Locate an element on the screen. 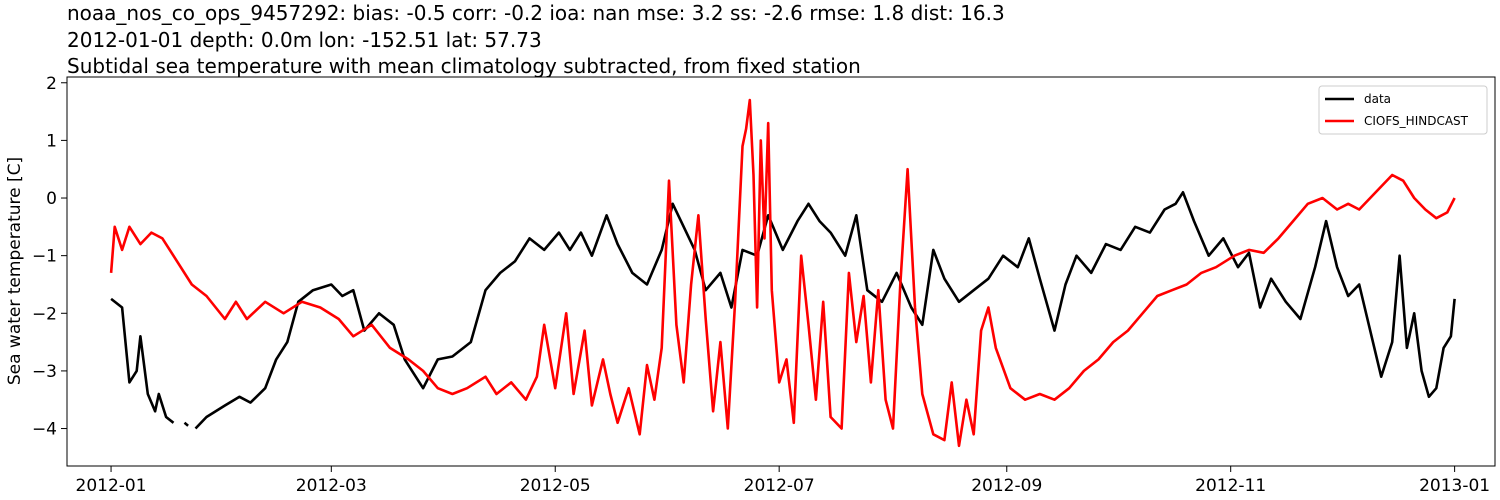  y-axis-label: Sea water temperature [C] is located at coordinates (15, 271).